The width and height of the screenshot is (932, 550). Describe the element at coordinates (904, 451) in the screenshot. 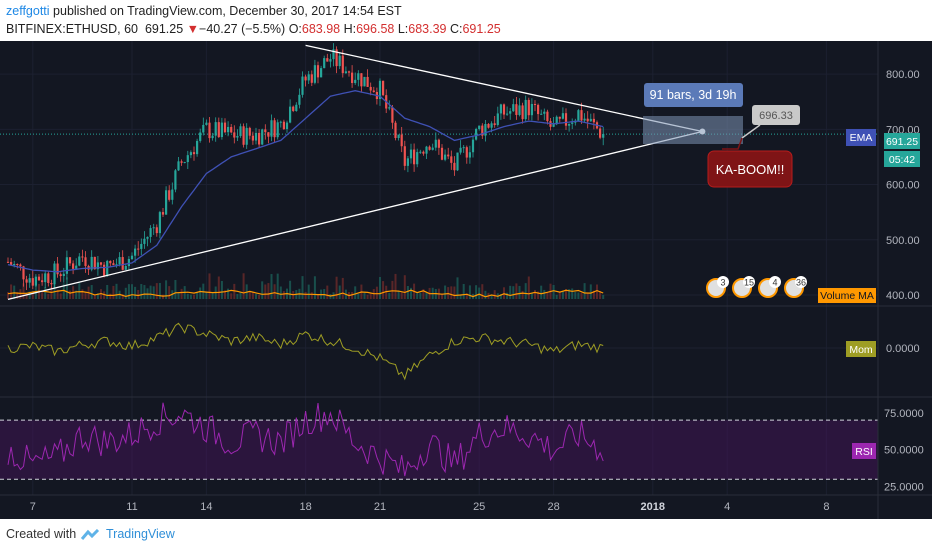

I see `rsi-tick-label: 50.0000` at that location.